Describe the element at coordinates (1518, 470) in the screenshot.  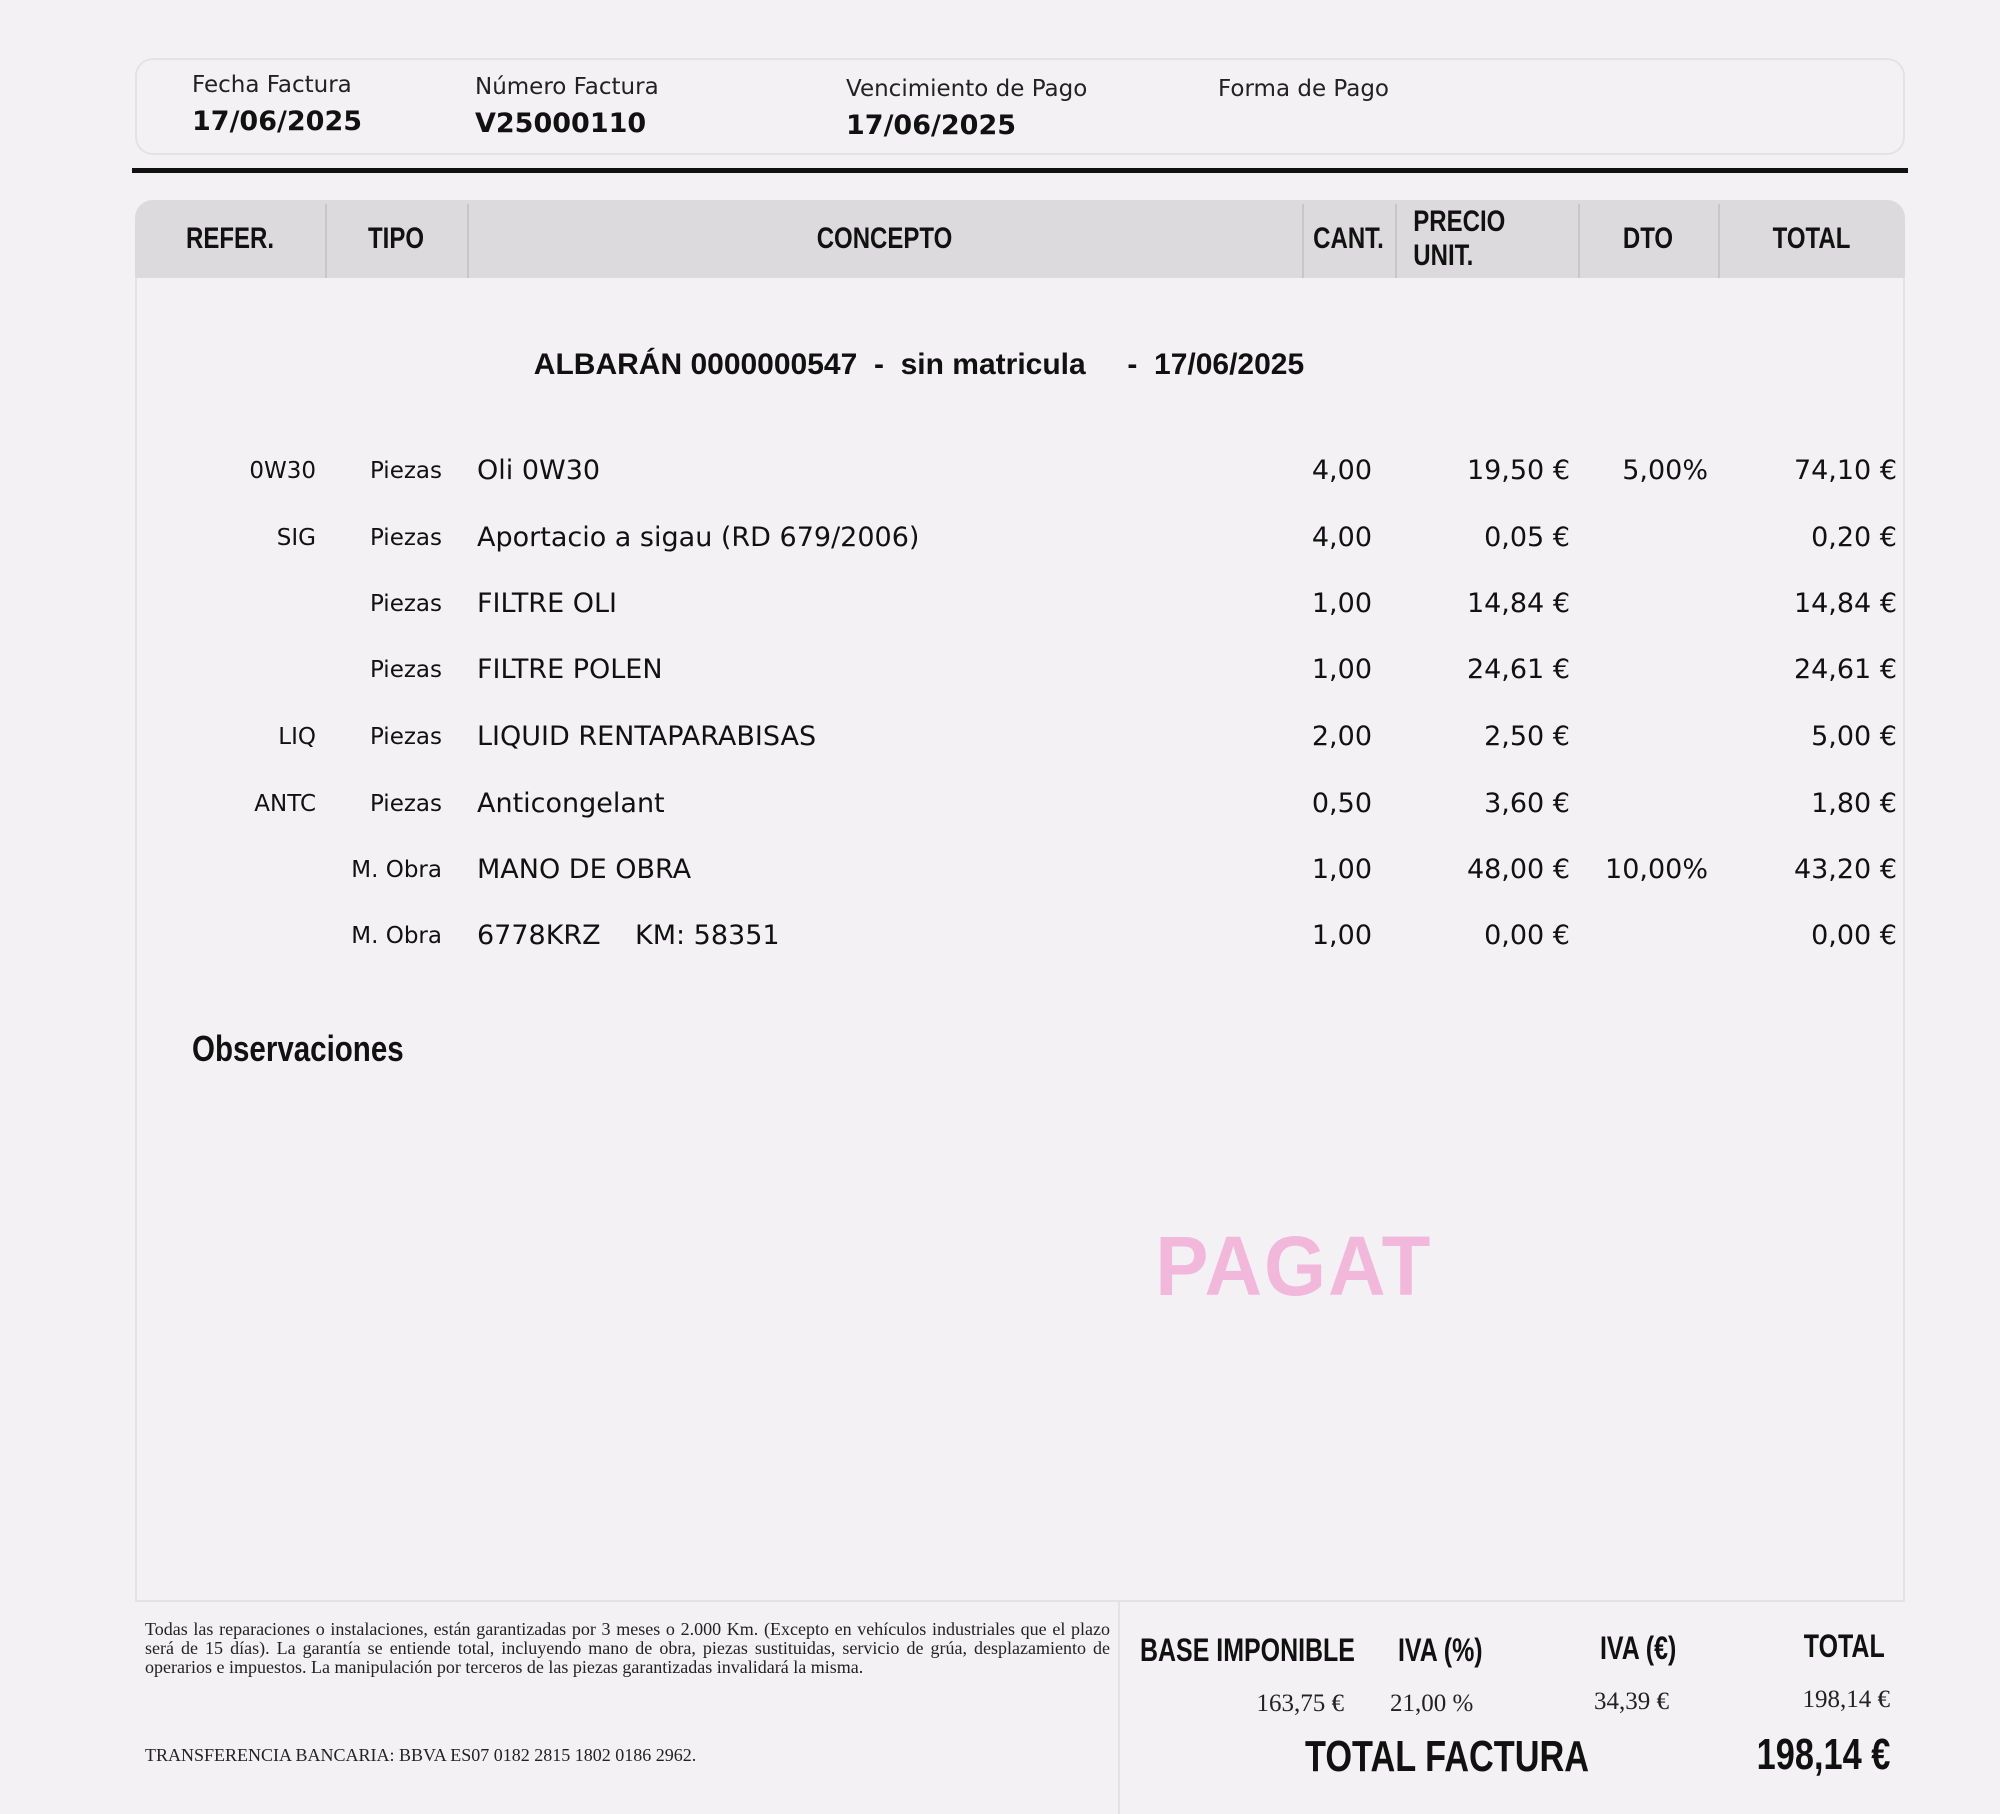
I see `row-precio: 19,50 €` at that location.